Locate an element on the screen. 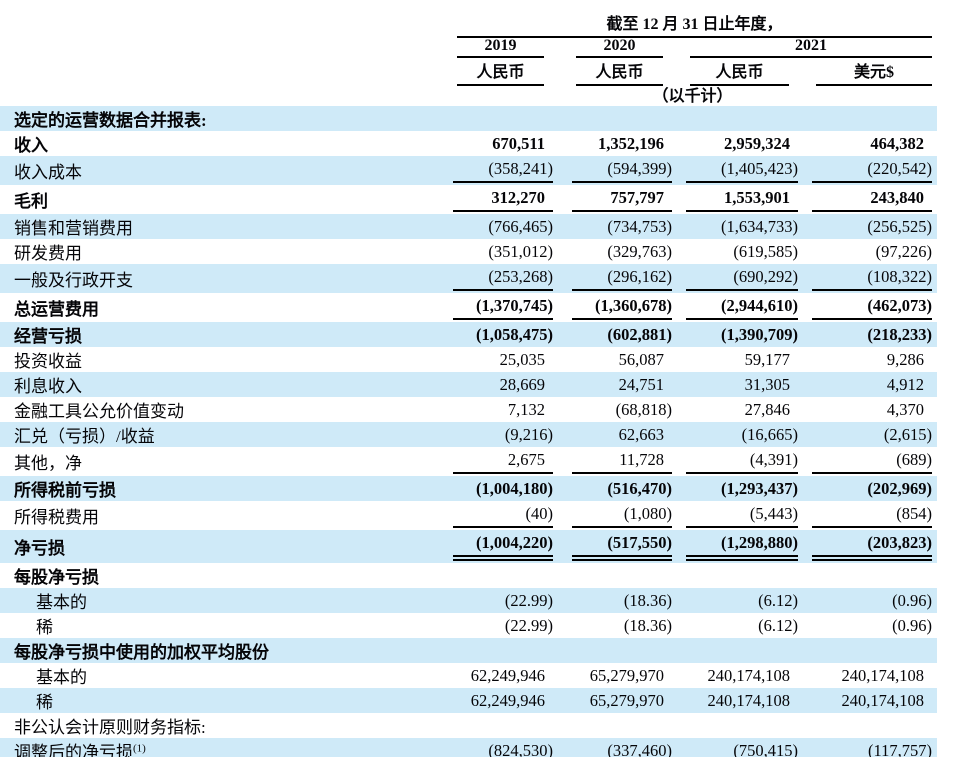  value: 243,840 is located at coordinates (897, 197).